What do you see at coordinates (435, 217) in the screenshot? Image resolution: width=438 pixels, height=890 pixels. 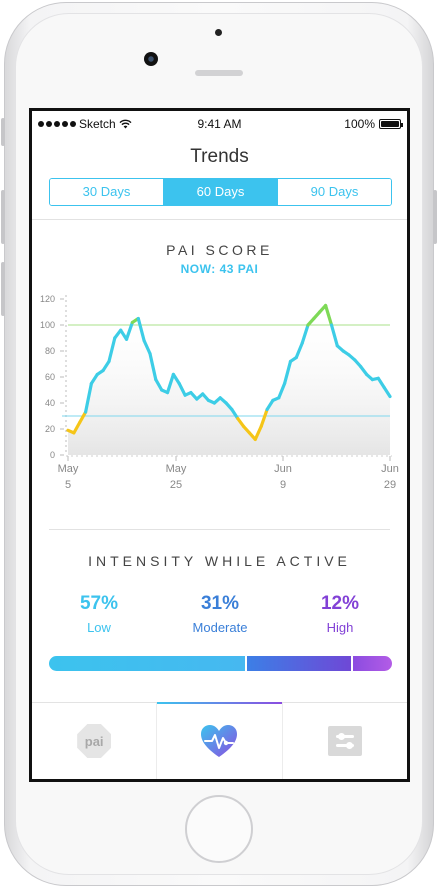 I see `power-button` at bounding box center [435, 217].